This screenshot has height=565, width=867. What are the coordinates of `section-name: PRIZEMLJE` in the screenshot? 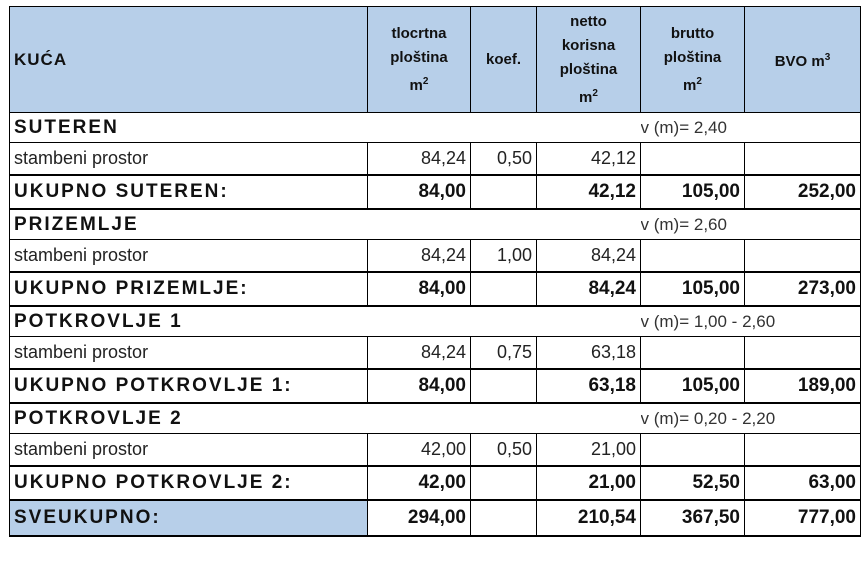 It's located at (325, 224).